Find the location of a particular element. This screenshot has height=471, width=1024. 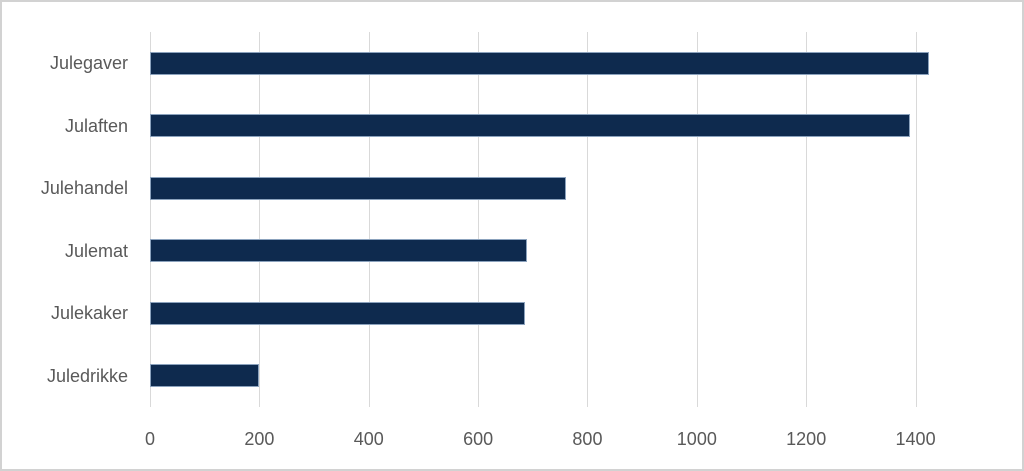

x-tick-label-1400: 1400 is located at coordinates (915, 439).